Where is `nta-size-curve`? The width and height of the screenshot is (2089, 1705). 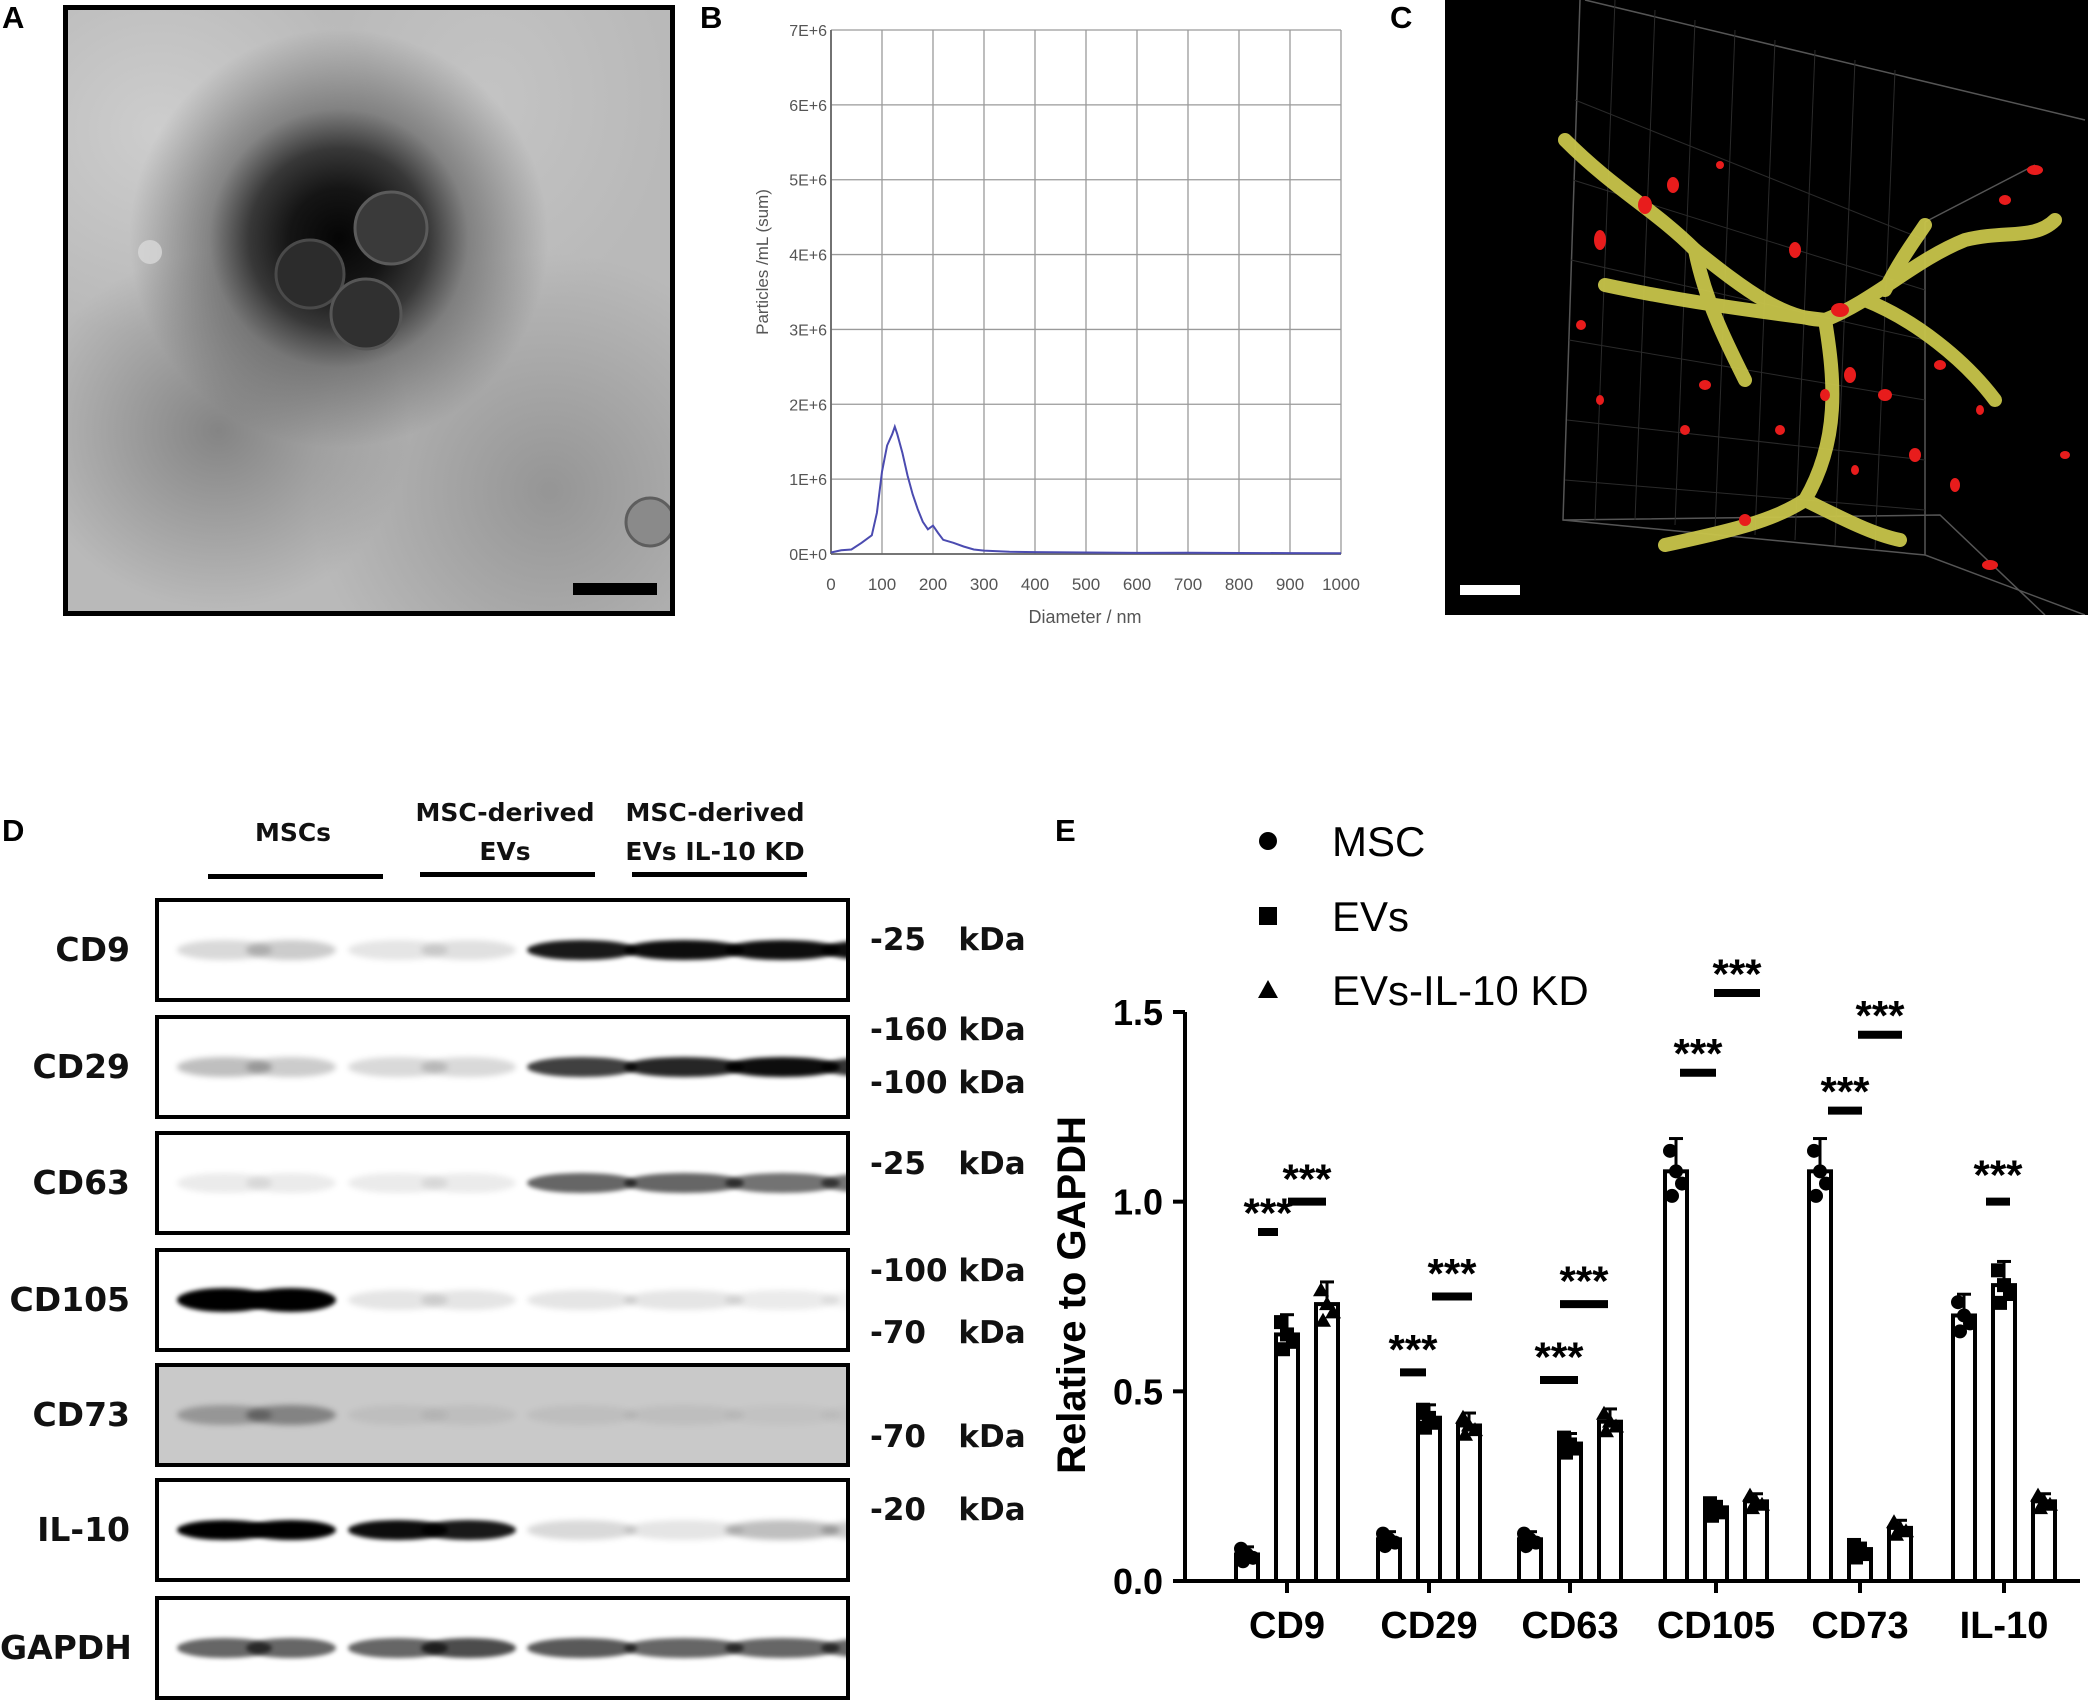
nta-size-curve is located at coordinates (1086, 489).